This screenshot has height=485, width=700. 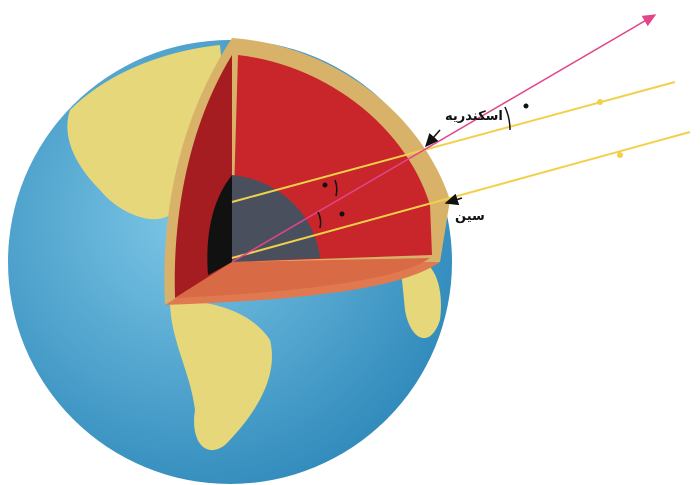 What do you see at coordinates (474, 116) in the screenshot?
I see `alexandria-label: اسکندریه` at bounding box center [474, 116].